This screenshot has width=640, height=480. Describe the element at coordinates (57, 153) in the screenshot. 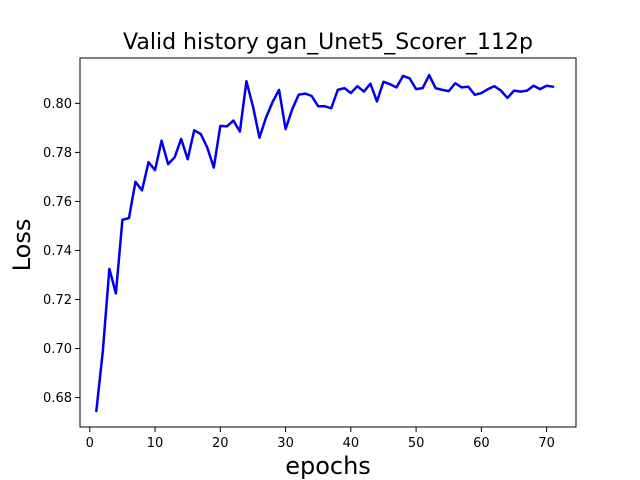

I see `y-tick-label: 0.78` at that location.